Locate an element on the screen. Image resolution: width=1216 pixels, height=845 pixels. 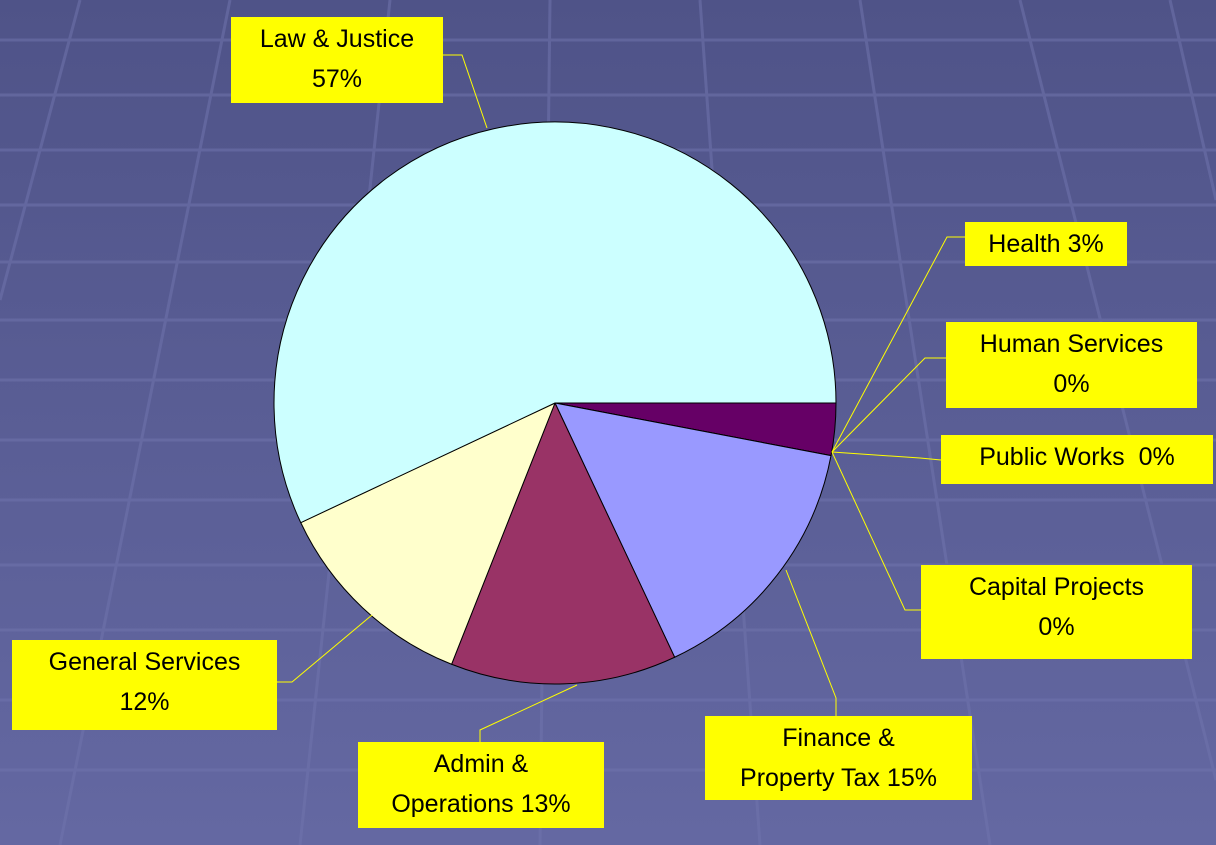
slice-label: General Services 12% is located at coordinates (144, 685).